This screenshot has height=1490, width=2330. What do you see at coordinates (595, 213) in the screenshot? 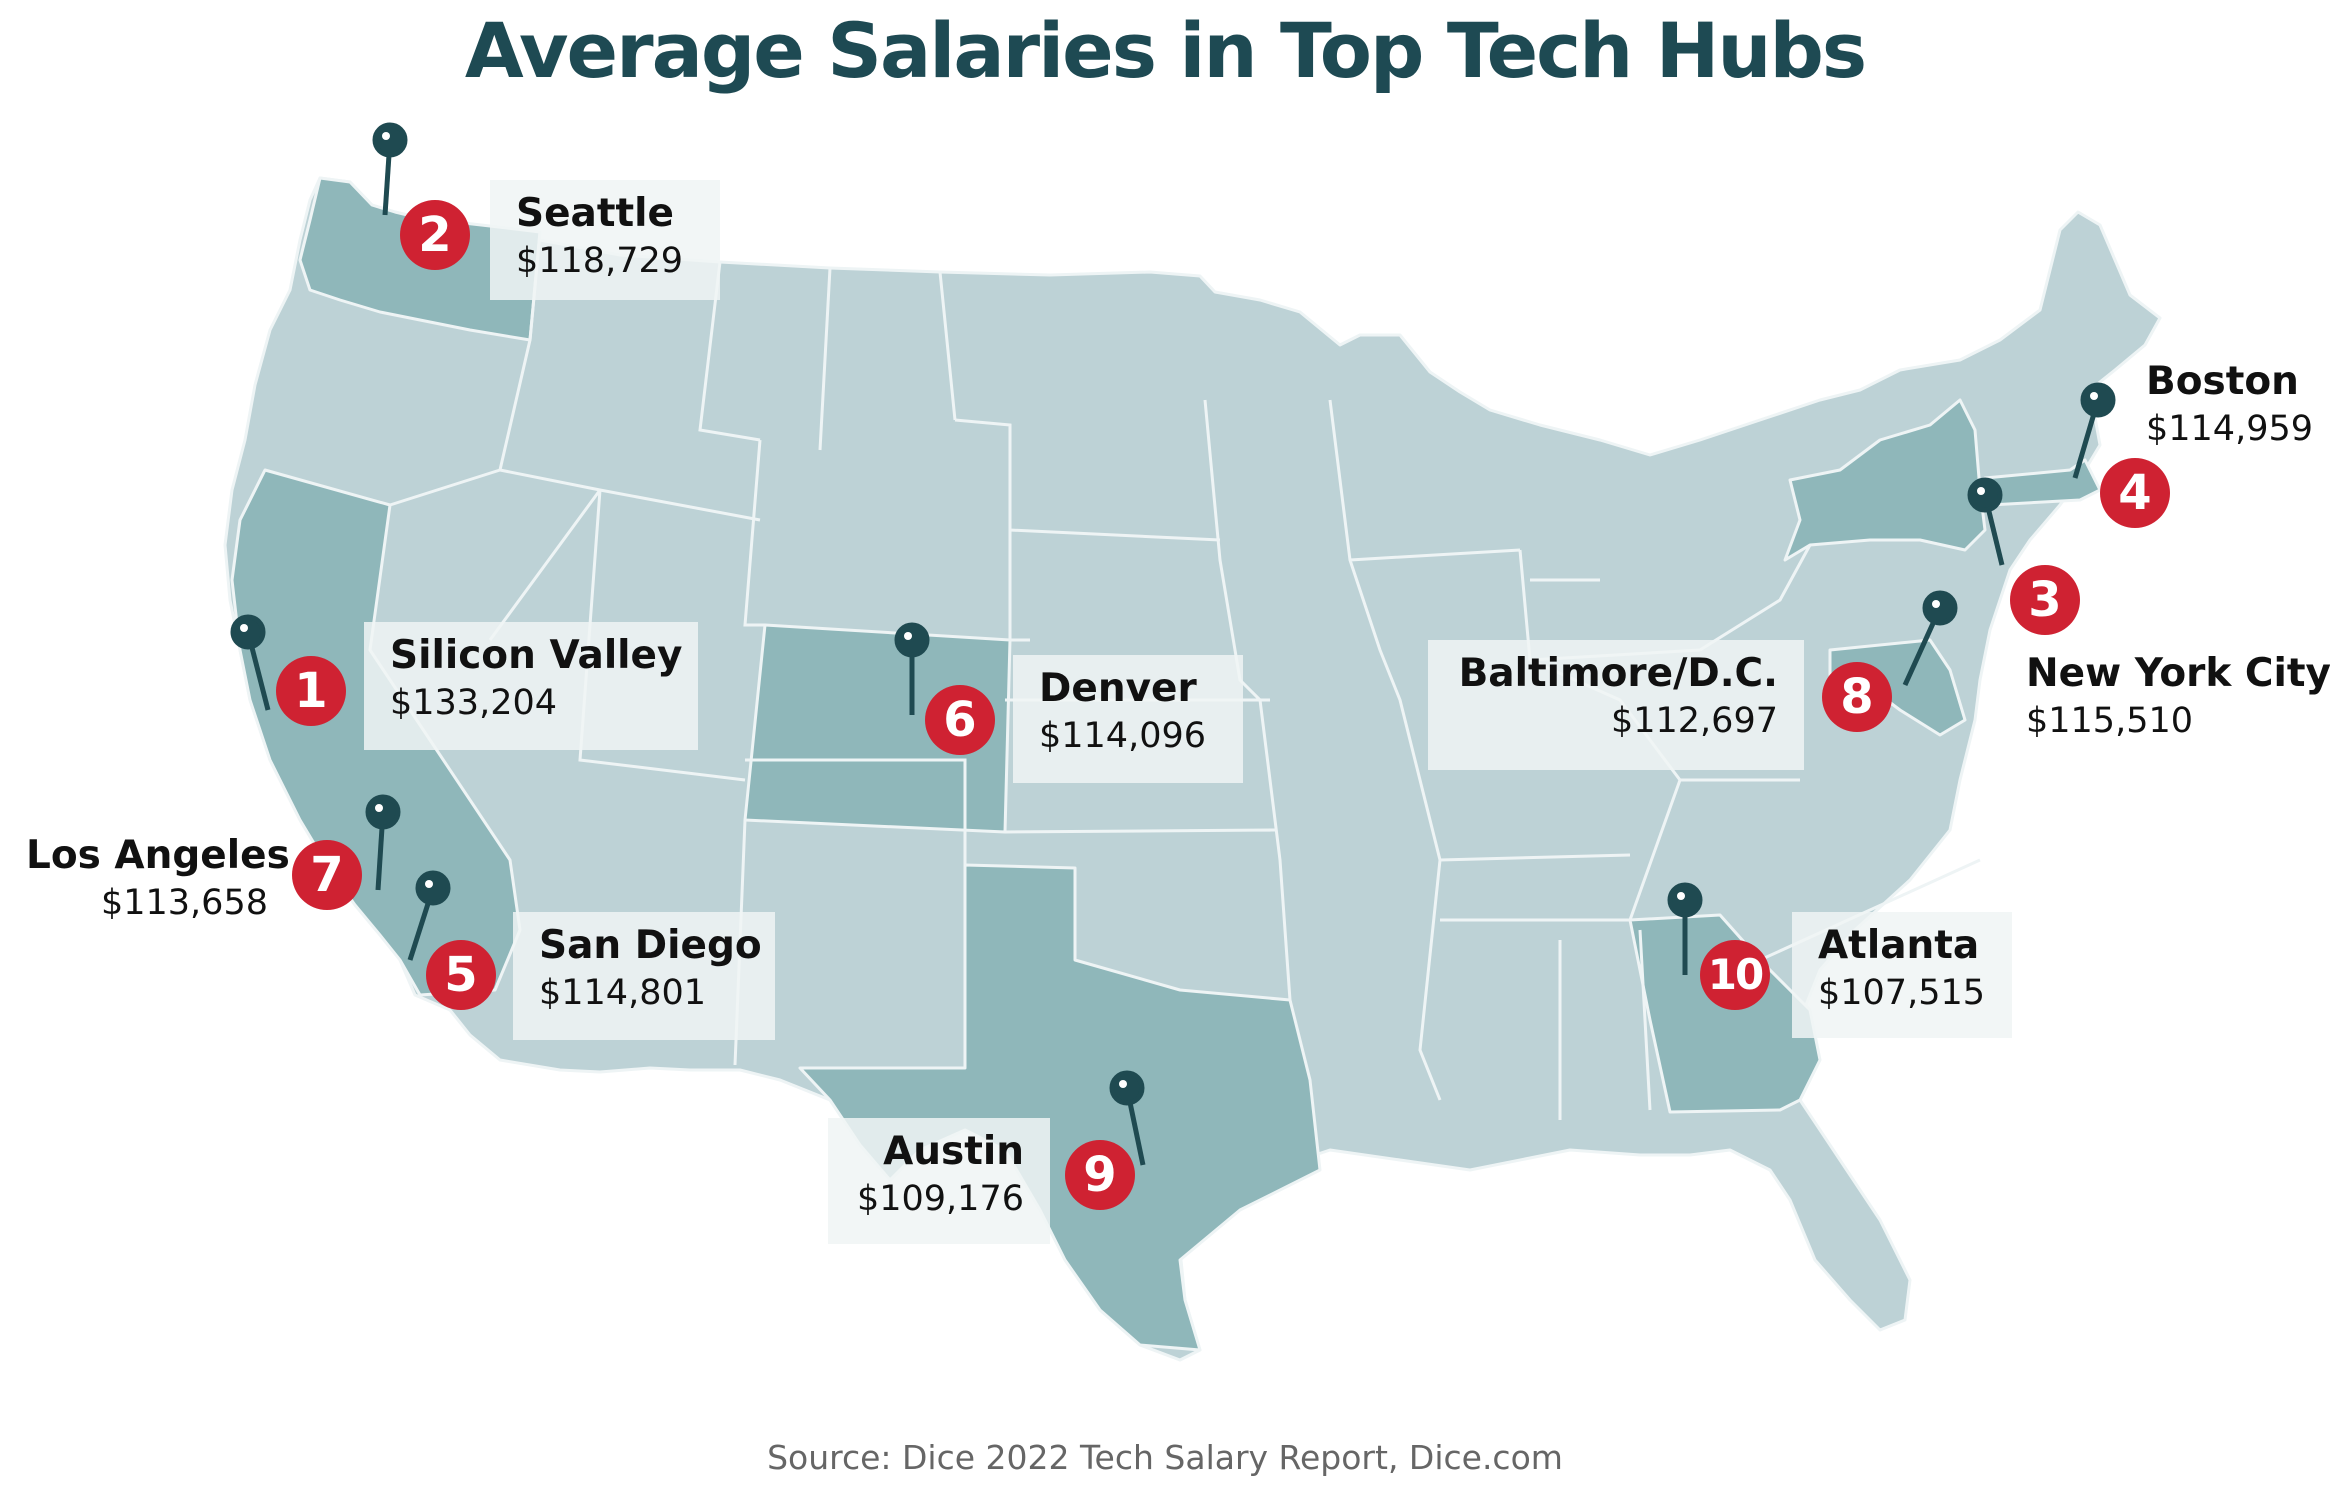
I see `city-name: Seattle` at bounding box center [595, 213].